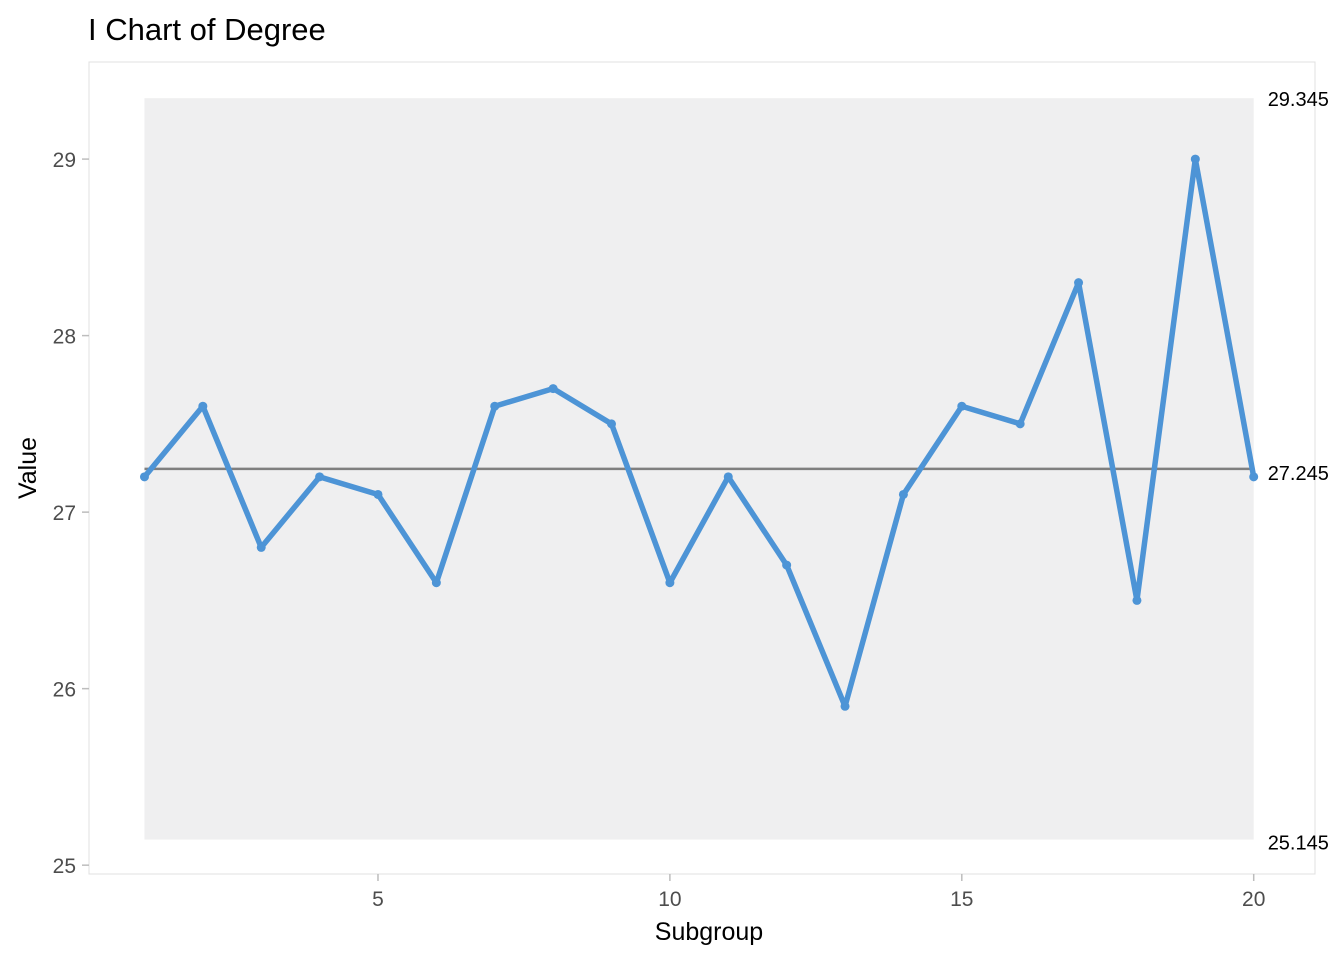 The width and height of the screenshot is (1344, 965). Describe the element at coordinates (1298, 474) in the screenshot. I see `center-line-label: 27.245` at that location.